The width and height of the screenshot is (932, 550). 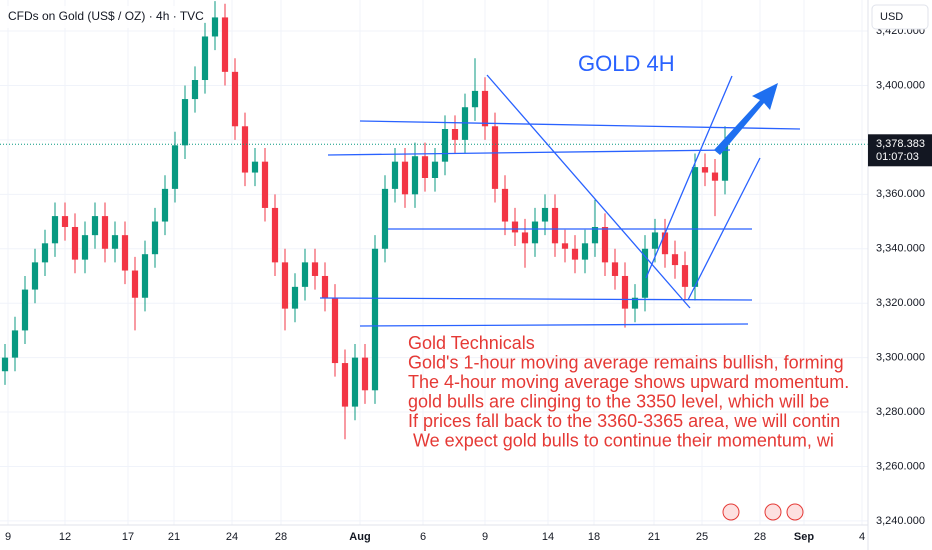 I want to click on x-tick-label: Aug, so click(x=359, y=537).